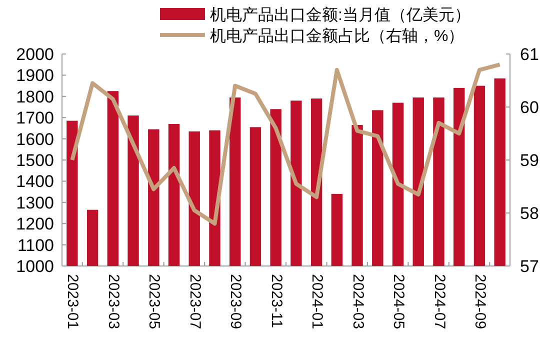 Image resolution: width=550 pixels, height=350 pixels. What do you see at coordinates (35, 202) in the screenshot?
I see `y-tick-label: 1300` at bounding box center [35, 202].